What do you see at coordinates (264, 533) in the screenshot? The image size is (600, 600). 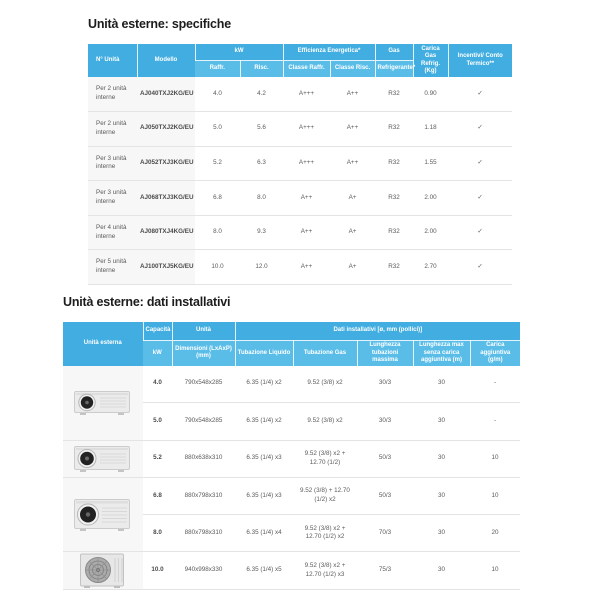 I see `cell-tubazione-liquido: 6.35 (1/4) x4` at bounding box center [264, 533].